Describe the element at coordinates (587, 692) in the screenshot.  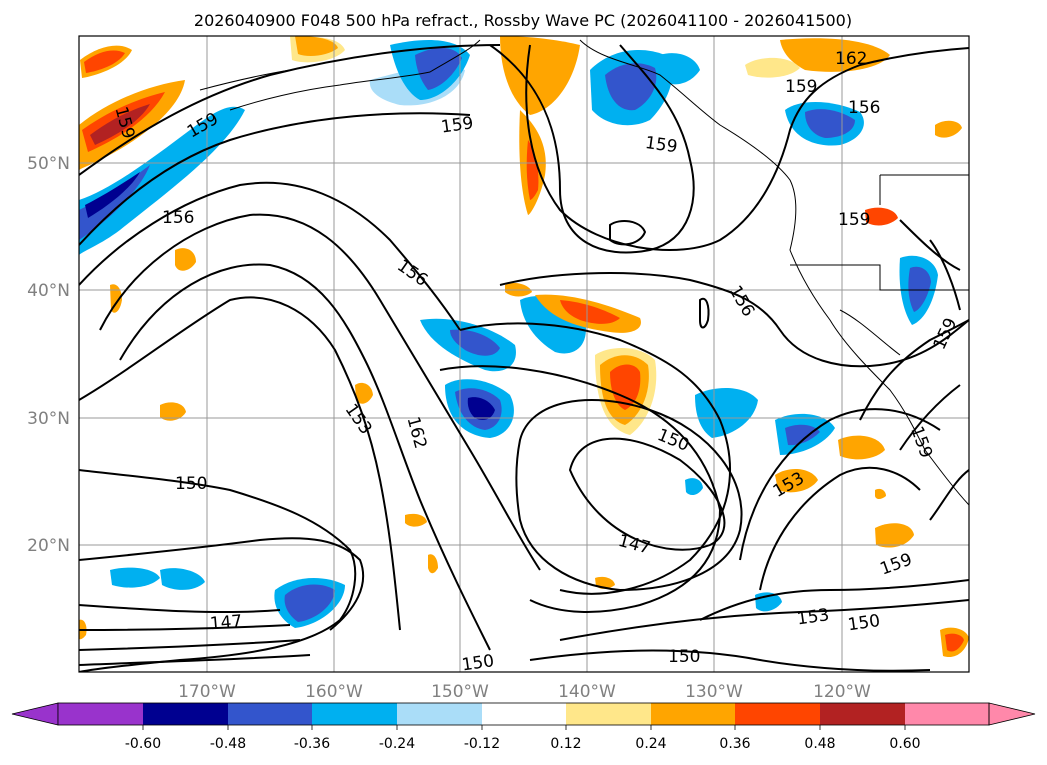
I see `lon-label: 140°W` at that location.